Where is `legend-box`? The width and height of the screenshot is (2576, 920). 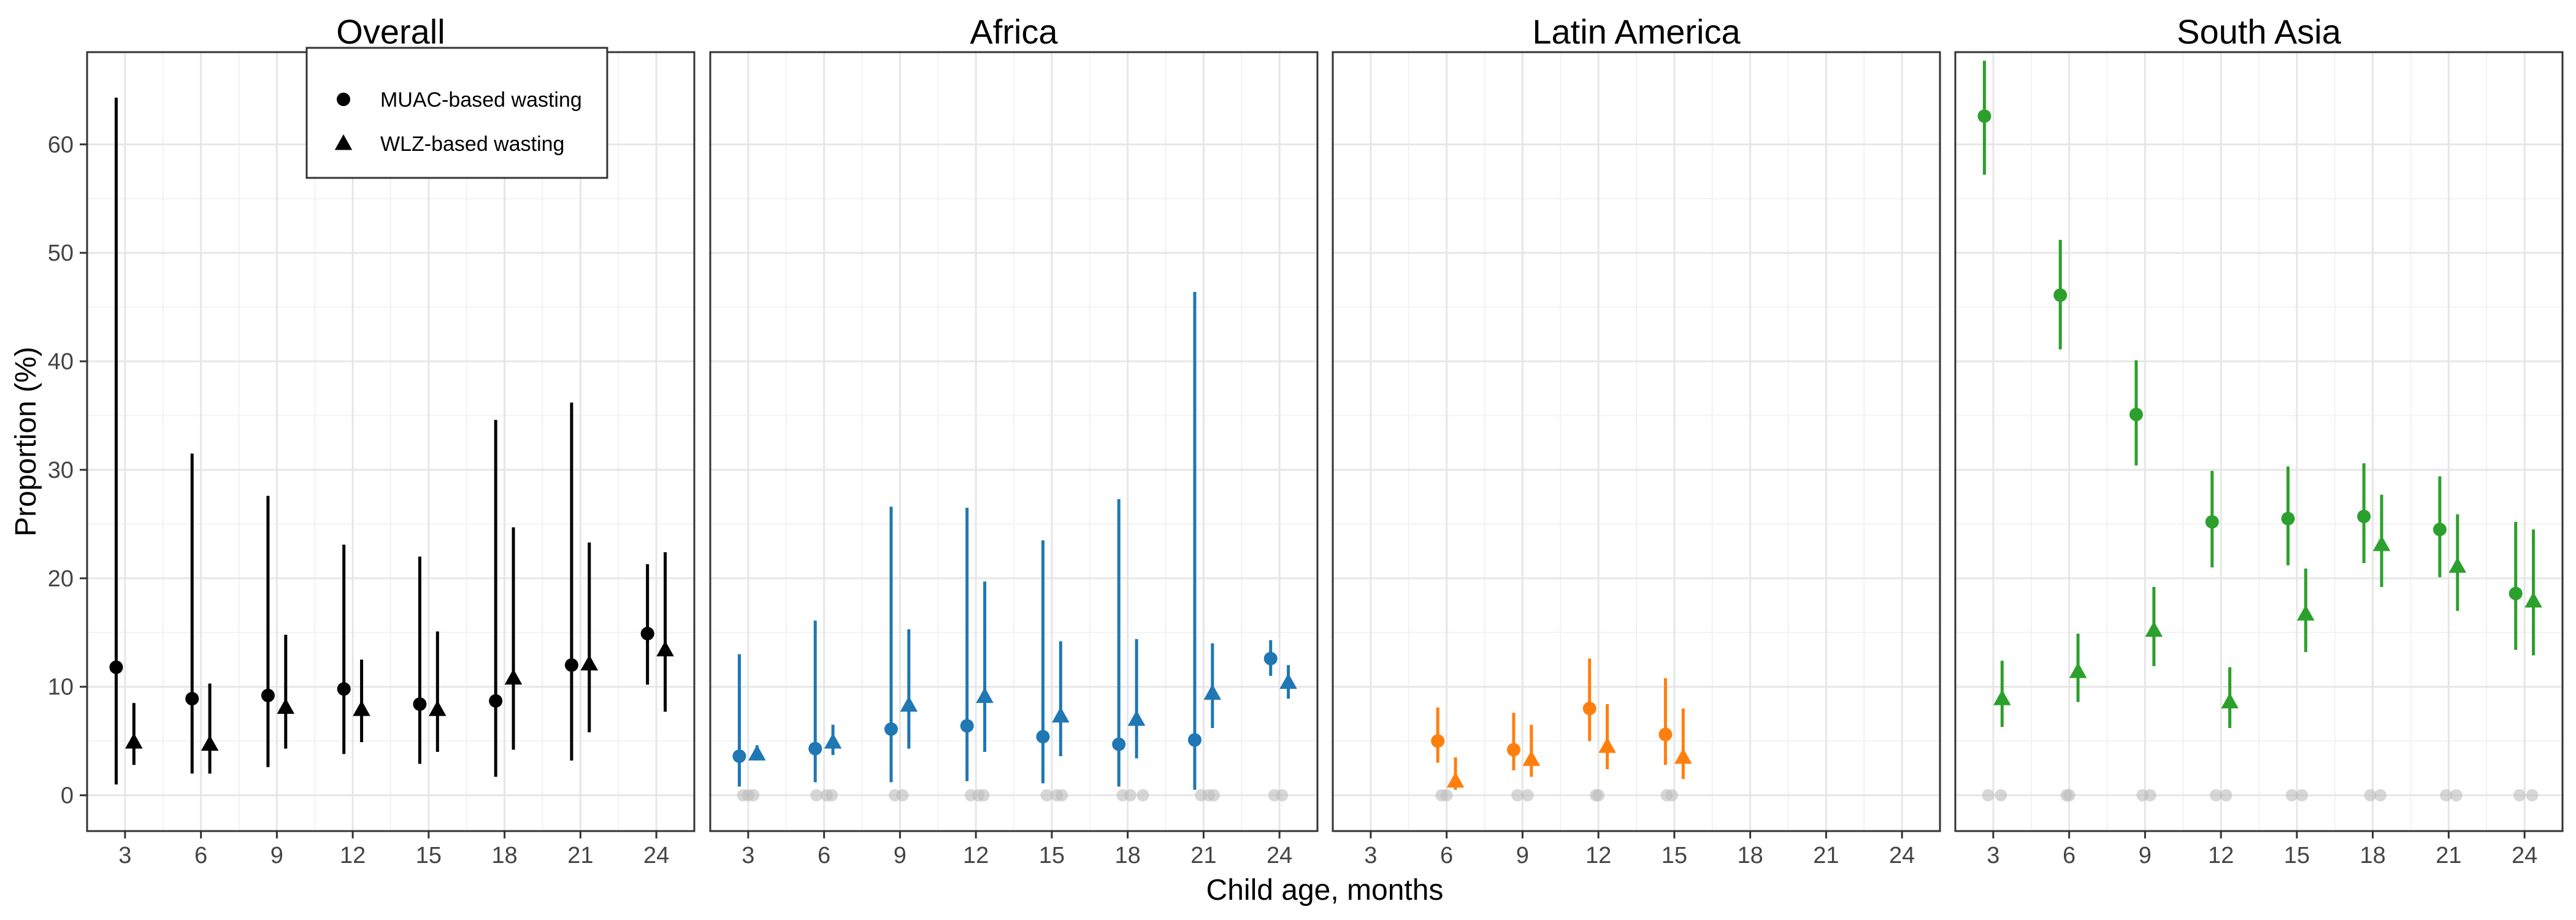 legend-box is located at coordinates (456, 113).